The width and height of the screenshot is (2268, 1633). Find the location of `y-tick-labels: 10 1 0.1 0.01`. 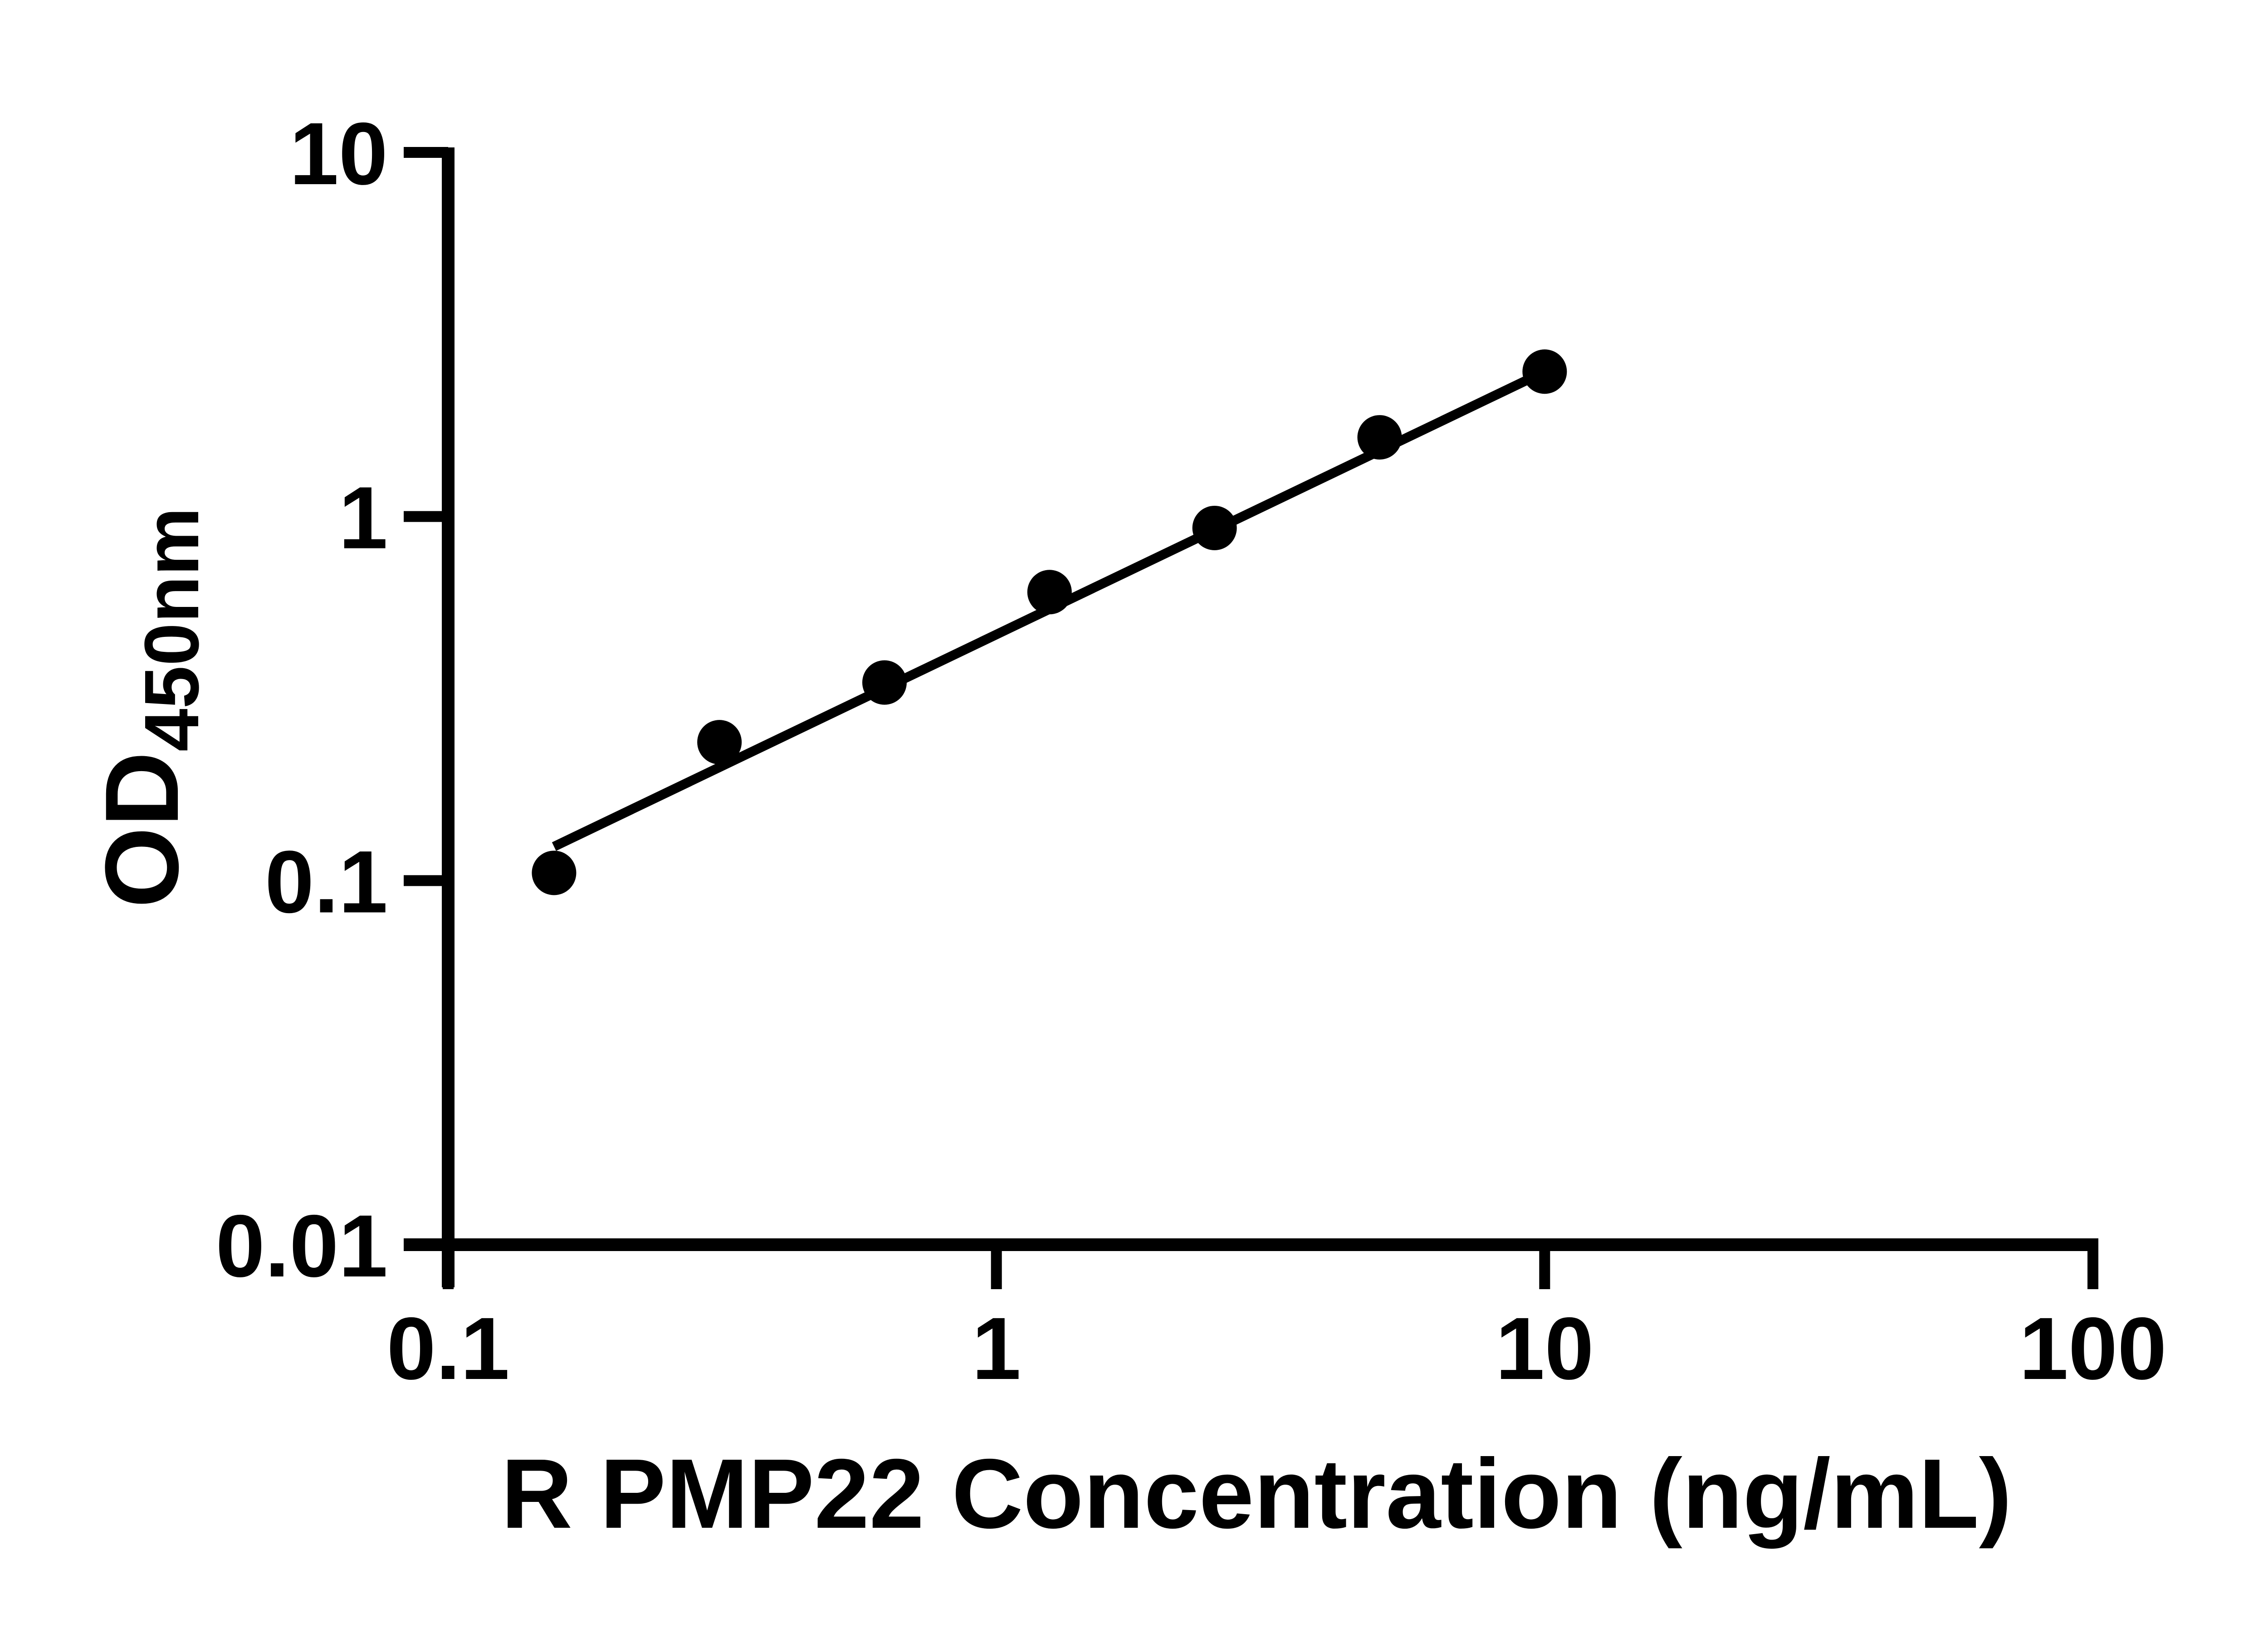

y-tick-labels: 10 1 0.1 0.01 is located at coordinates (302, 700).